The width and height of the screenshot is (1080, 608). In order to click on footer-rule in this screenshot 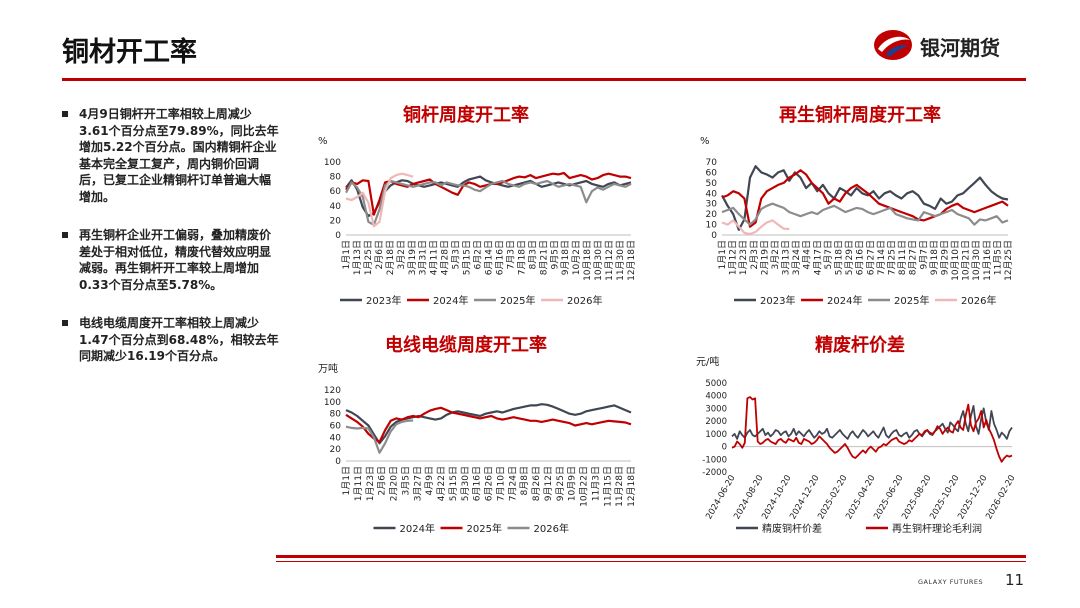, I will do `click(651, 556)`.